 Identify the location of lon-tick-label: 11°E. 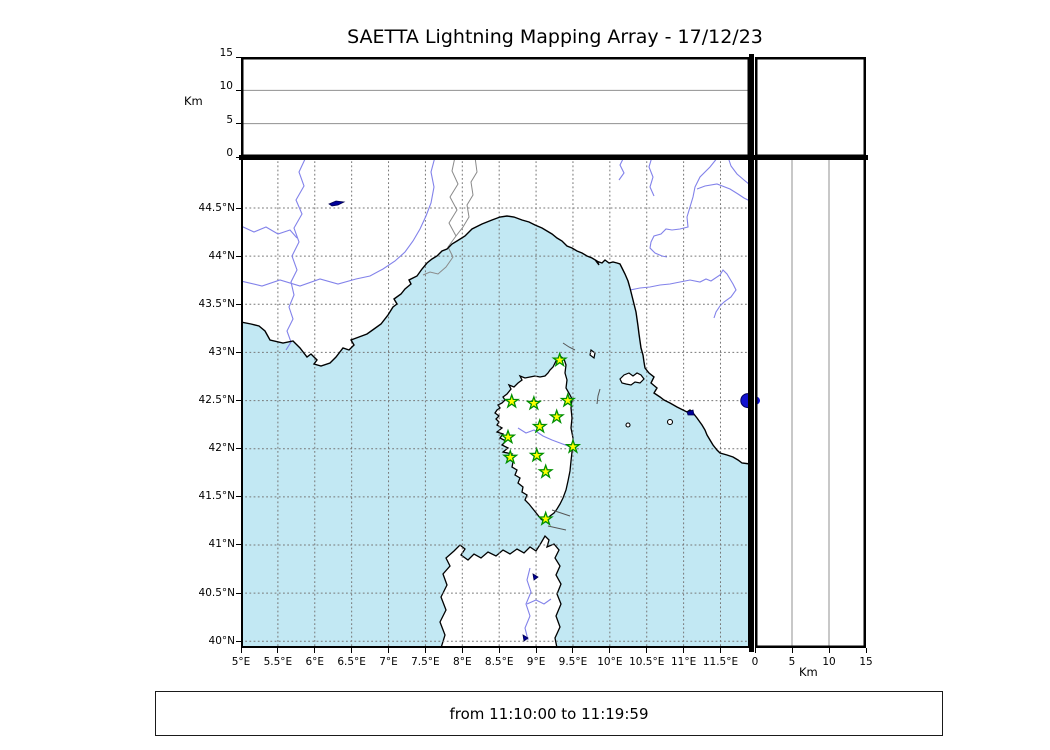
(683, 662).